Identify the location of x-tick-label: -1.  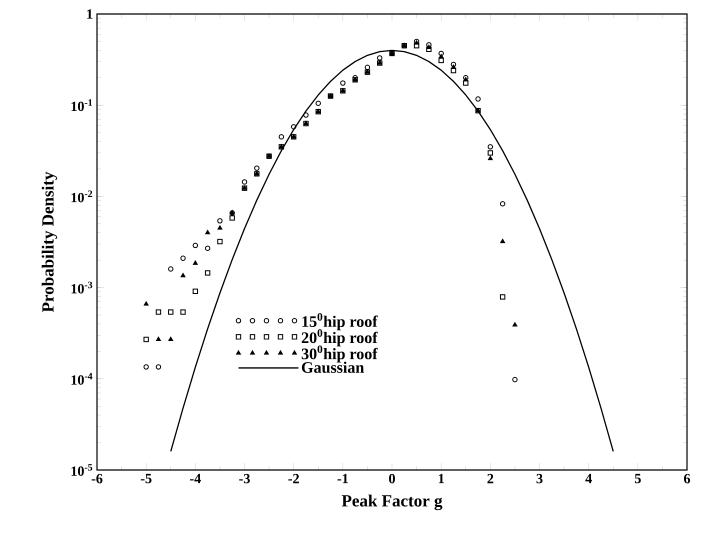
(343, 479).